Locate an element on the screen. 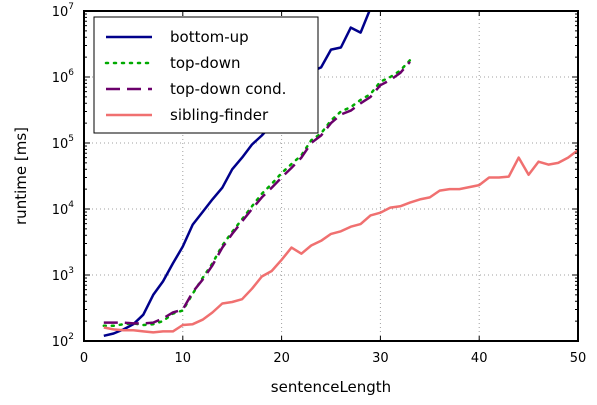  y-tick-label: 10⁶ is located at coordinates (63, 77).